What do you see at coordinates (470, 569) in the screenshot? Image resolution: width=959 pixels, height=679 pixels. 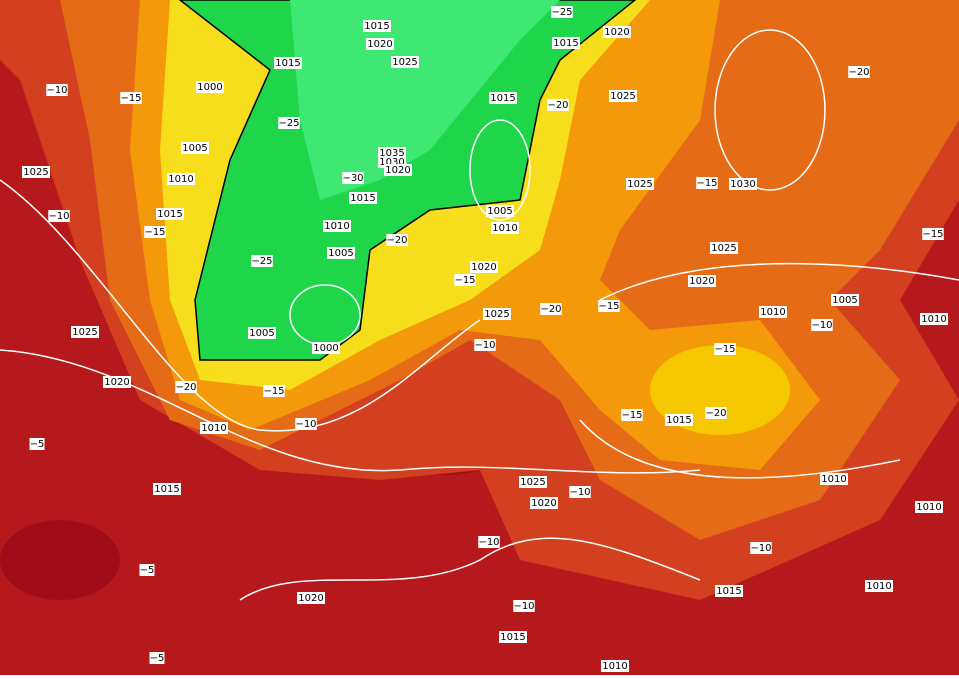 I see `isobar` at bounding box center [470, 569].